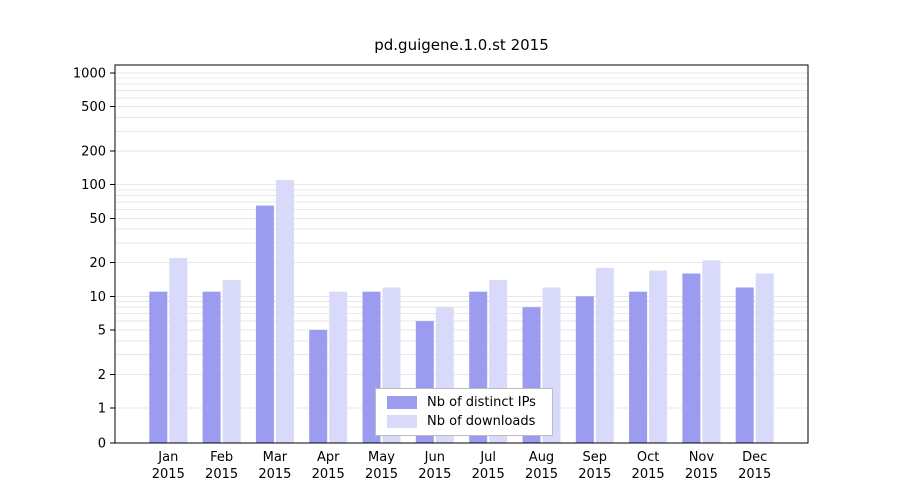 This screenshot has width=900, height=500. I want to click on y-tick-label: 2, so click(102, 375).